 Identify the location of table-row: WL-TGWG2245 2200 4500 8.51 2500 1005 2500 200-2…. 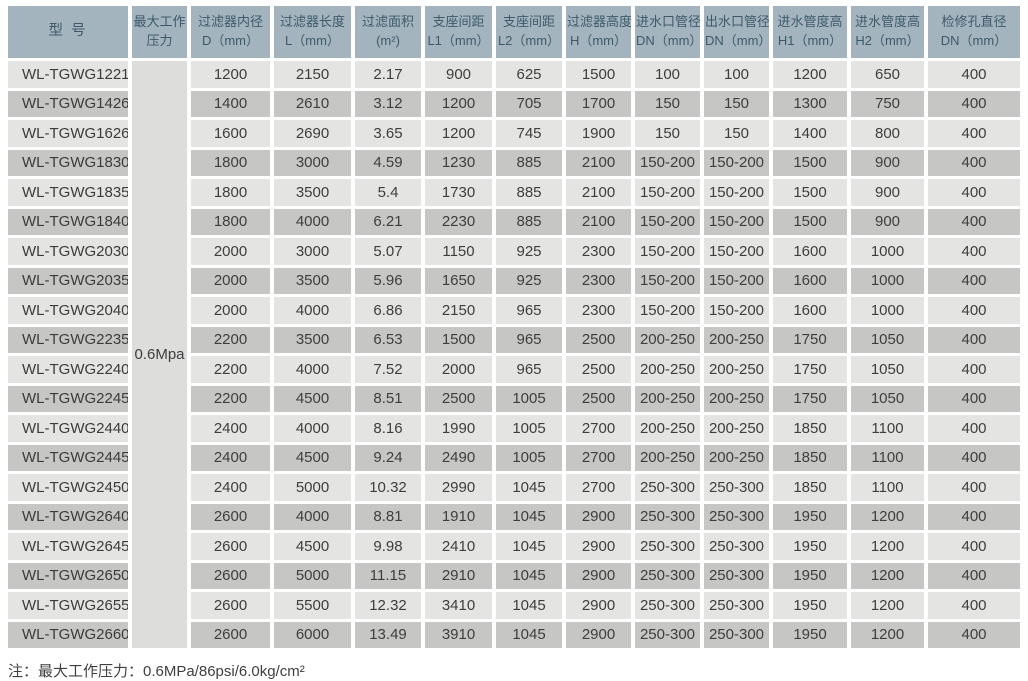
(514, 398).